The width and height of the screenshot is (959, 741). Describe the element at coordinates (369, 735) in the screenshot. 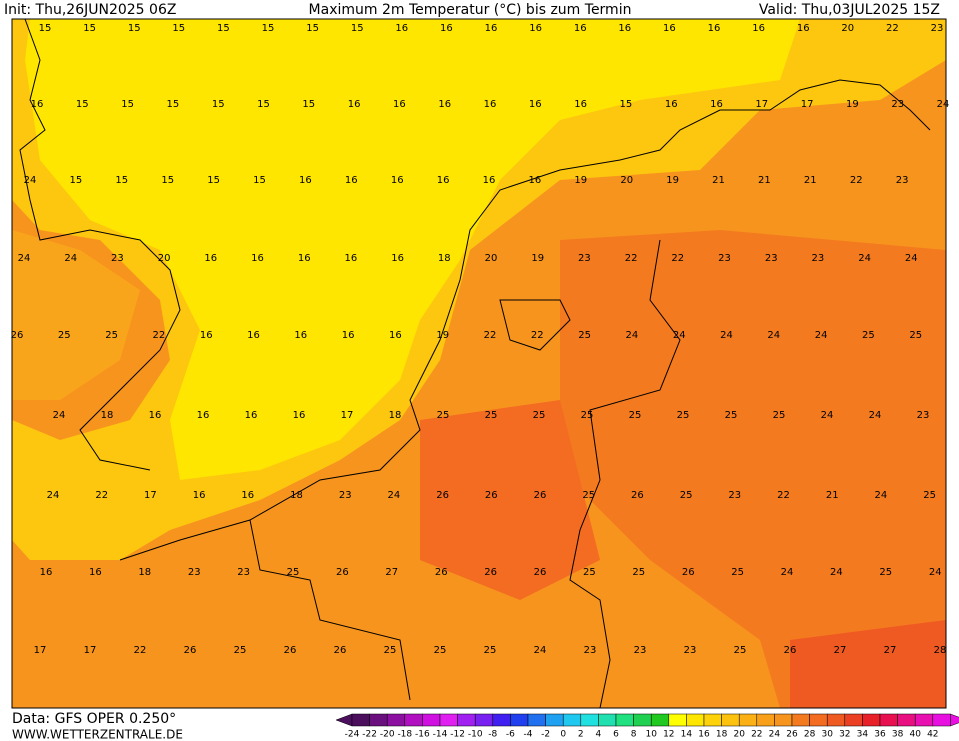

I see `colorbar-label: -22` at that location.